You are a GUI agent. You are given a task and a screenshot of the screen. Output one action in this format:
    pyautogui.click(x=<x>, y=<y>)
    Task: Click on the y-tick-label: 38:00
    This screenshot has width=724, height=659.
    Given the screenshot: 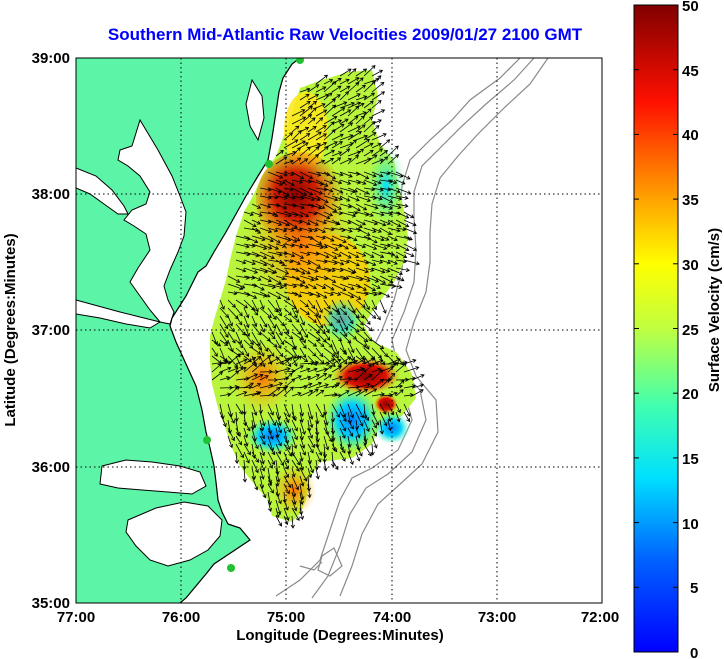 What is the action you would take?
    pyautogui.click(x=51, y=194)
    